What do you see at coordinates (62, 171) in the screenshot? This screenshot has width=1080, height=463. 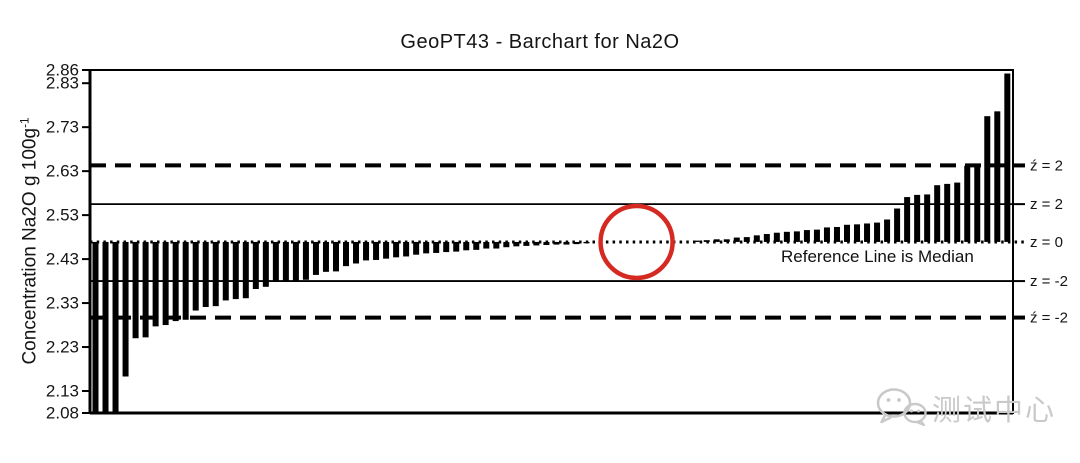 I see `y-tick-label: 2.63` at bounding box center [62, 171].